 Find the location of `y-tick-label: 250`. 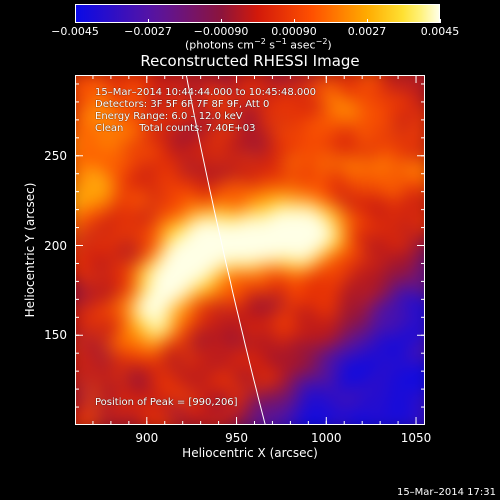

y-tick-label: 250 is located at coordinates (55, 155).